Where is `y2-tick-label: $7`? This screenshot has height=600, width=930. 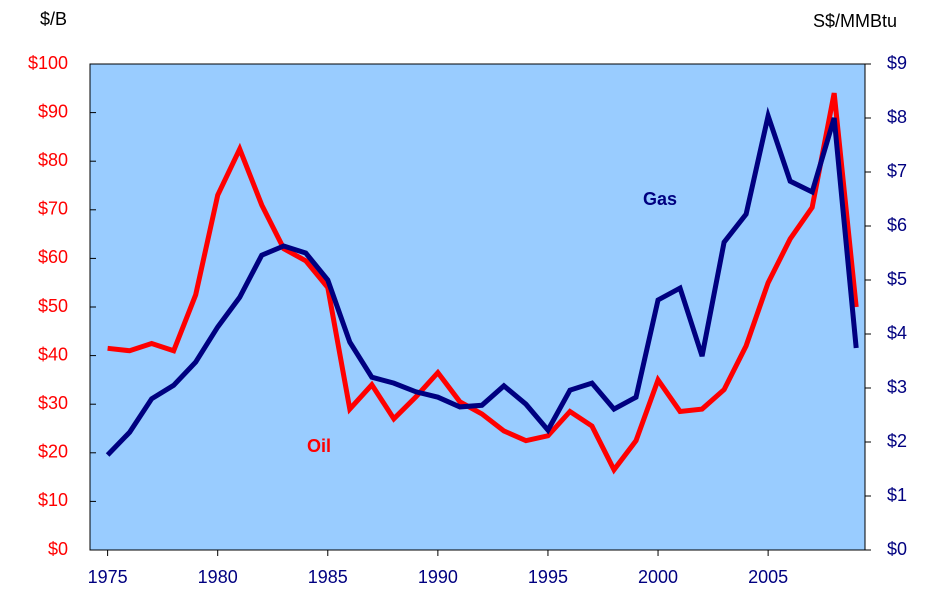
y2-tick-label: $7 is located at coordinates (897, 171).